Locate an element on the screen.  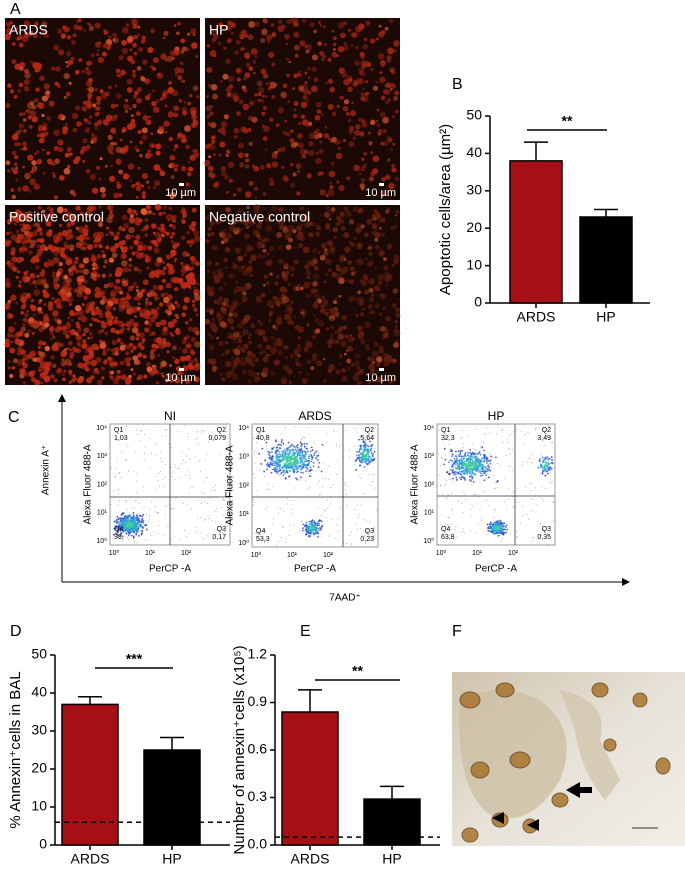
panel-label: C is located at coordinates (14, 417).